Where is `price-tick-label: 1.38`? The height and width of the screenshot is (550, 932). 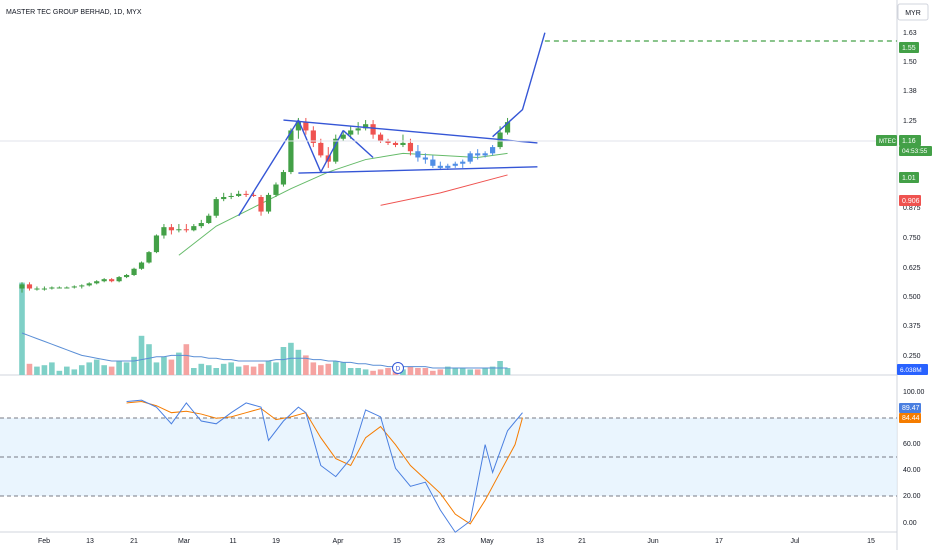 price-tick-label: 1.38 is located at coordinates (910, 91).